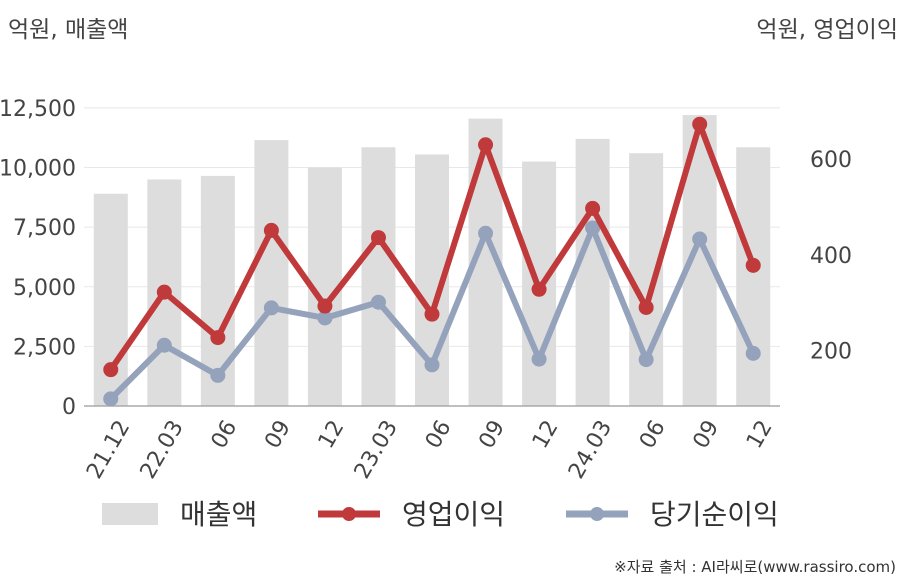  I want to click on legend-label-sales: 매출액, so click(218, 514).